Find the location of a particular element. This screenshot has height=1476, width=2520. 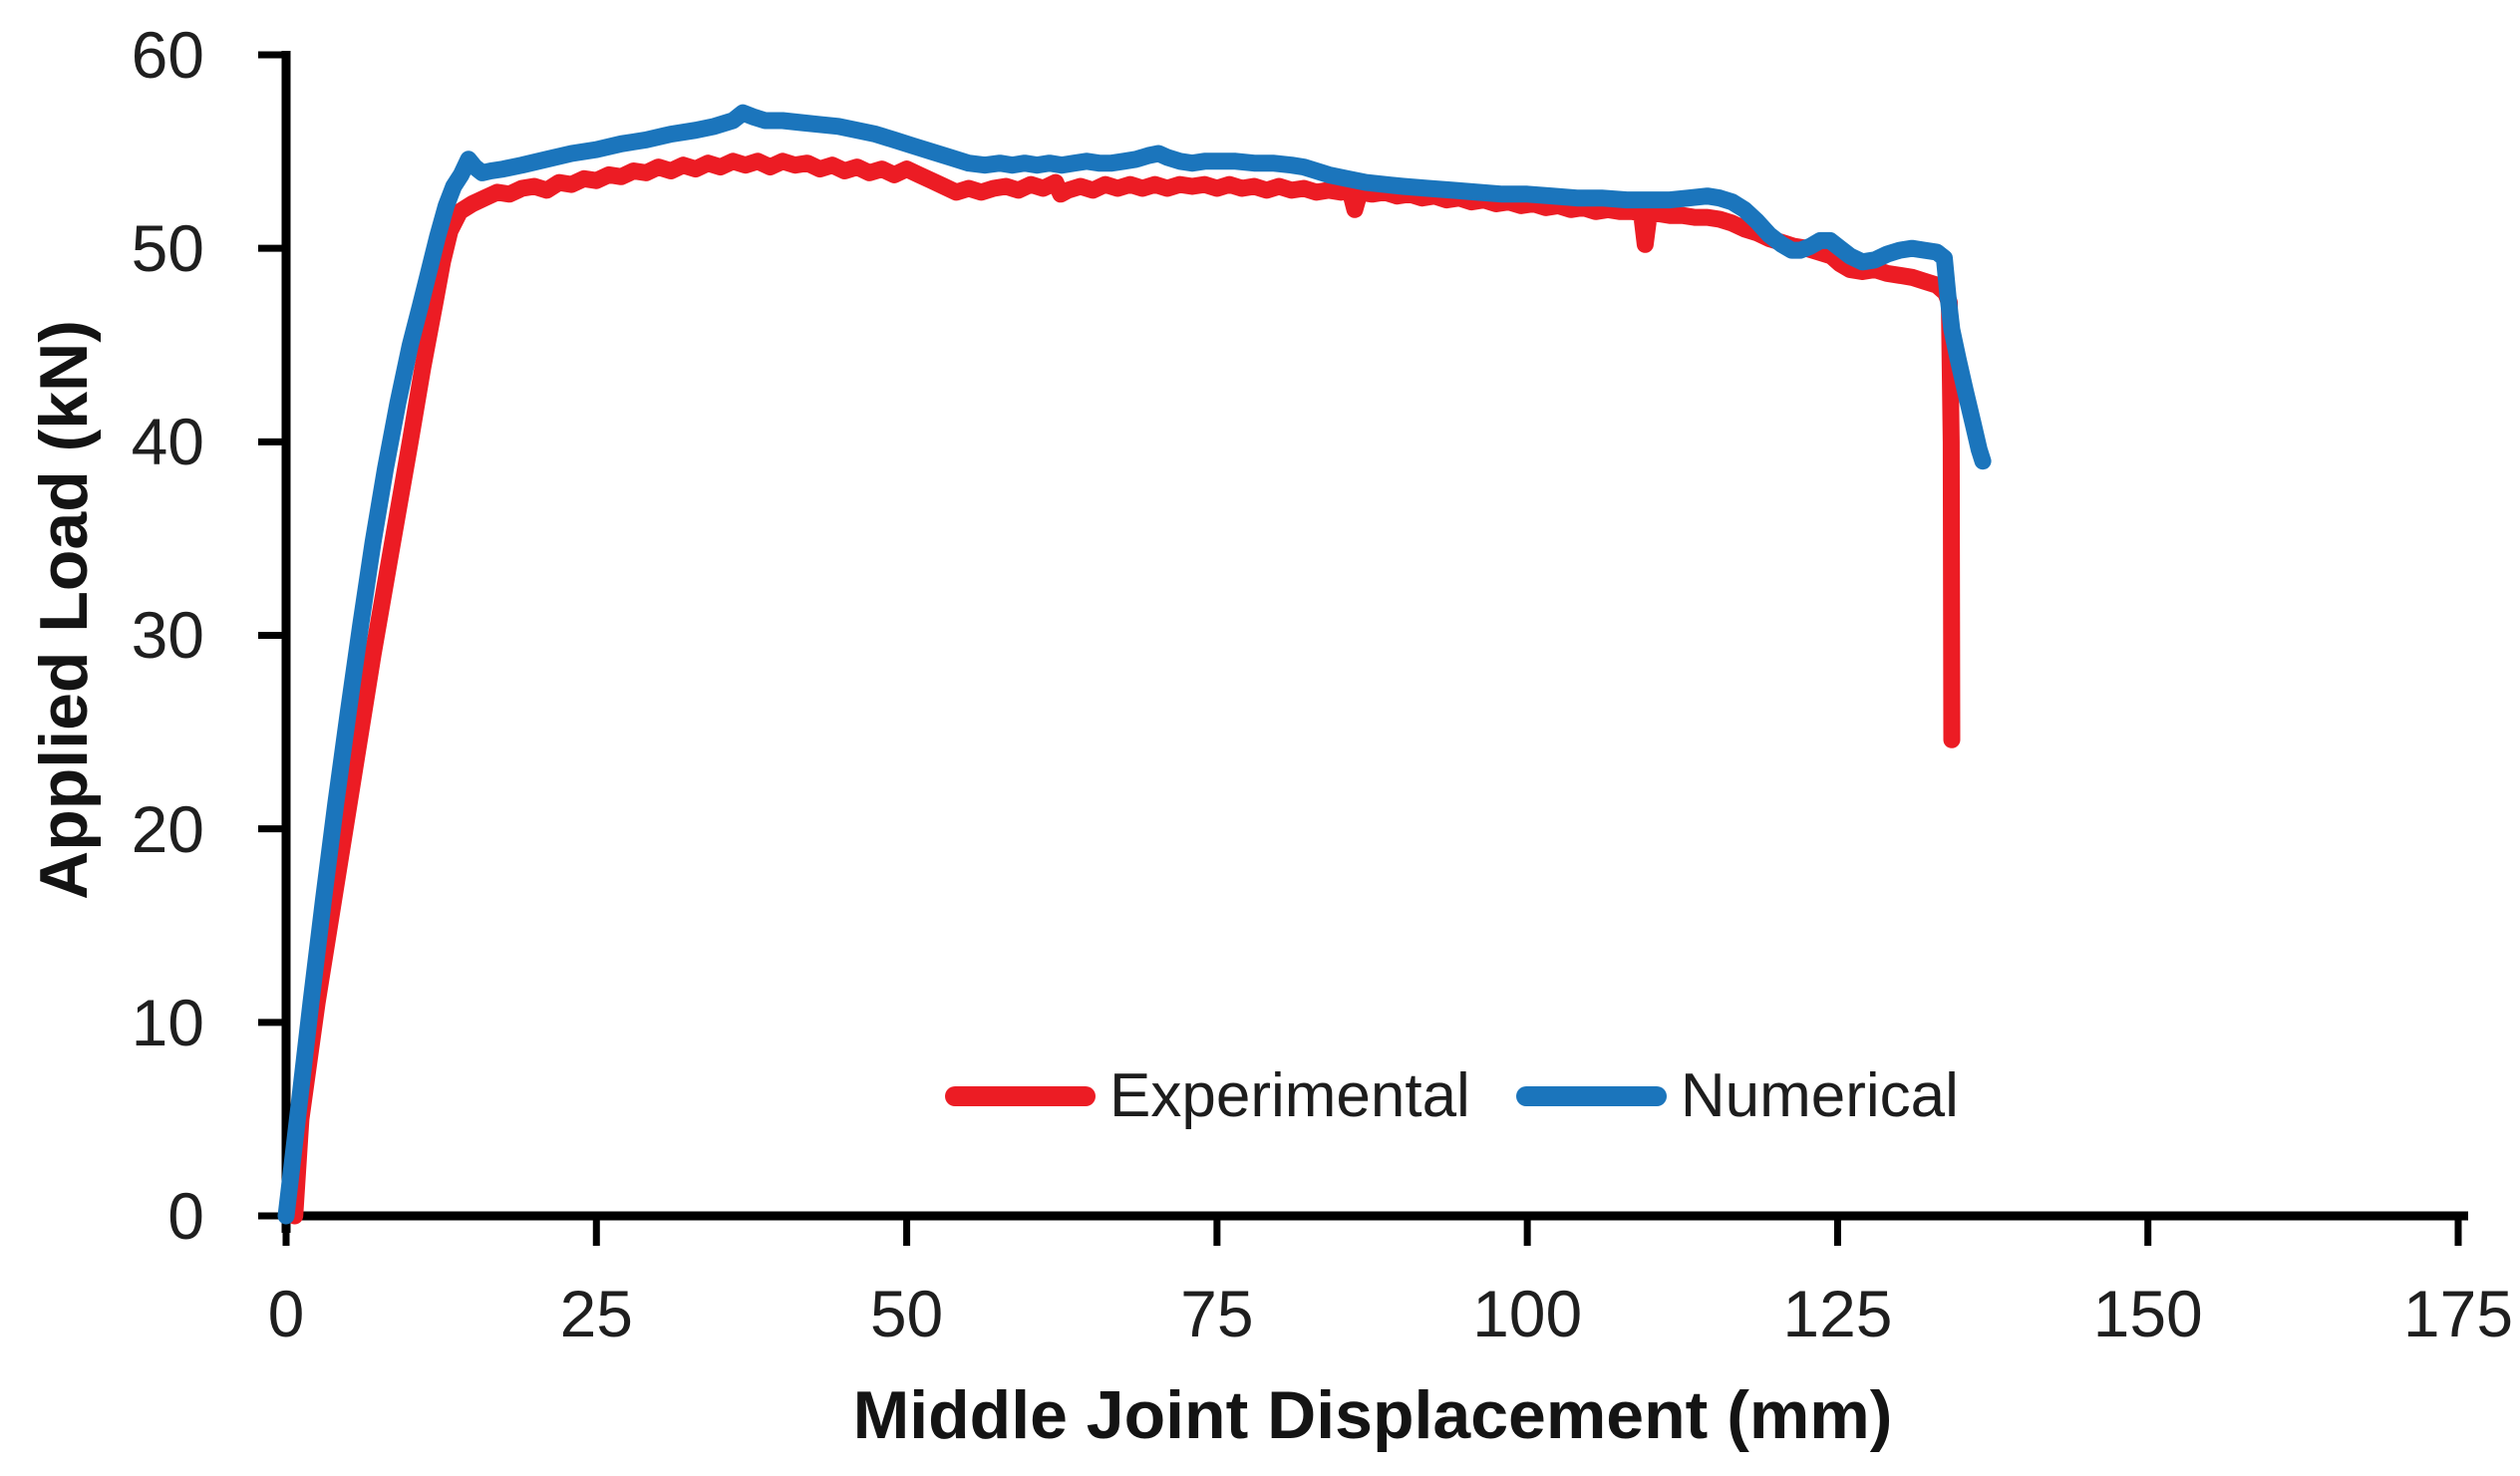

y-tick-label: 30 is located at coordinates (167, 635).